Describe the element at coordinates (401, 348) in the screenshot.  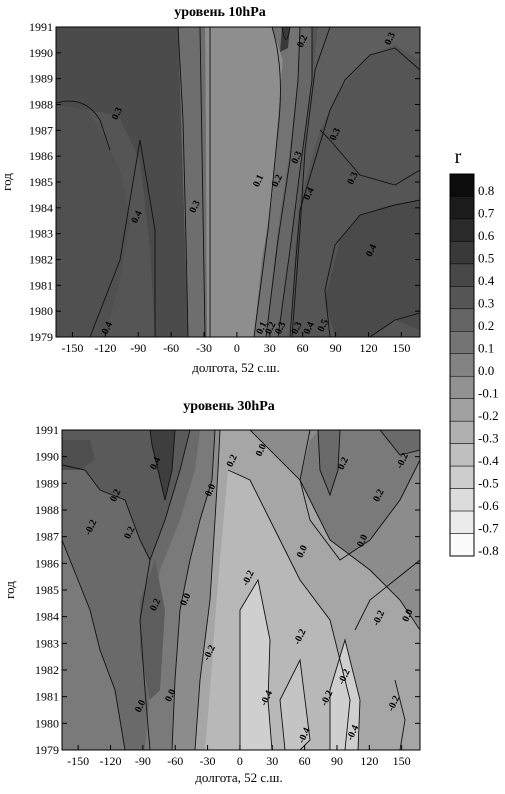
I see `x-tick-label: 150` at that location.